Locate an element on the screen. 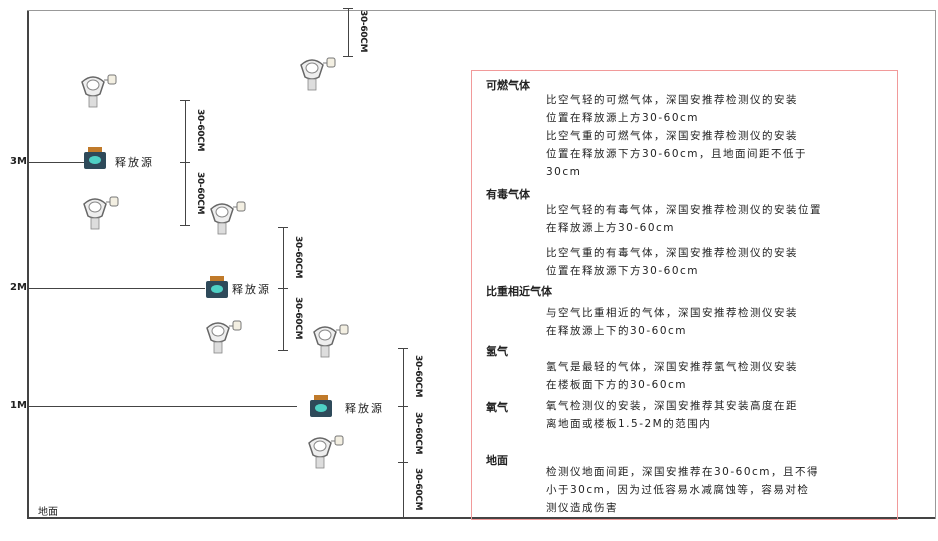  hydrogen-text: 氢气是最轻的气体，深国安推荐氢气检测仪安装 在楼板面下方的30-60cm is located at coordinates (672, 376).